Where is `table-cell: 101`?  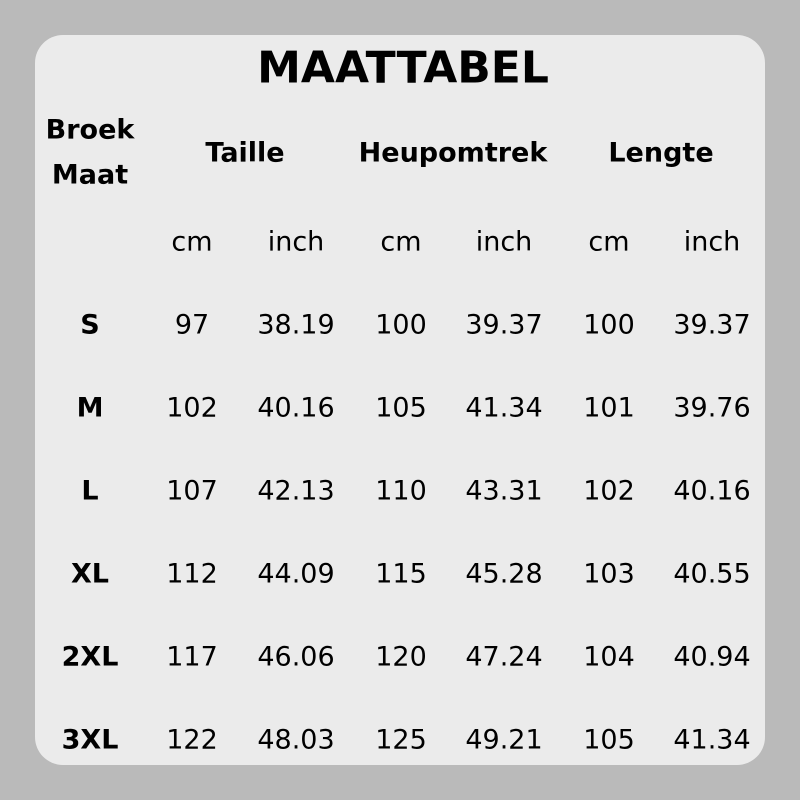
table-cell: 101 is located at coordinates (609, 408).